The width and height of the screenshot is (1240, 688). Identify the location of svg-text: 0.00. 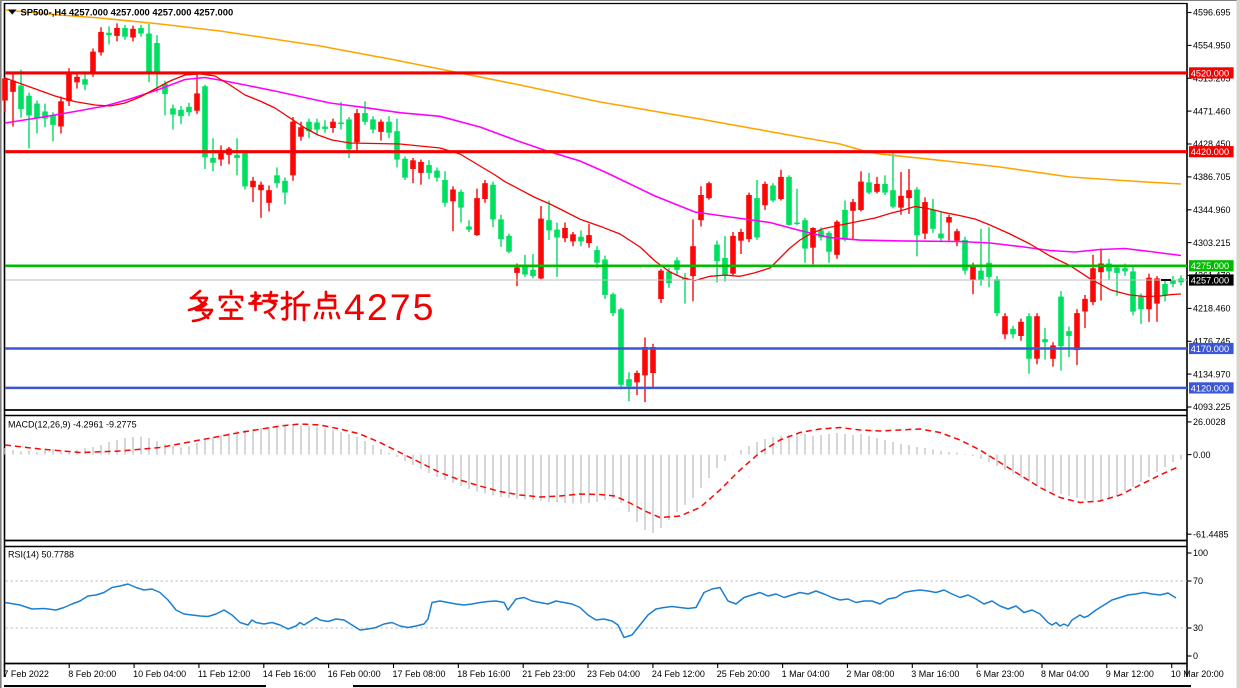
(1202, 455).